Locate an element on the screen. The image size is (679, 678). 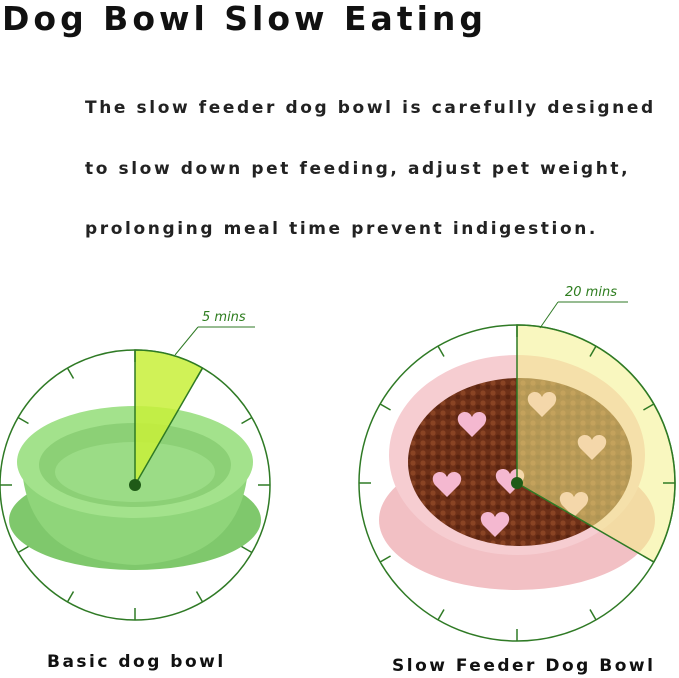
time-label: 5 mins is located at coordinates (224, 317).